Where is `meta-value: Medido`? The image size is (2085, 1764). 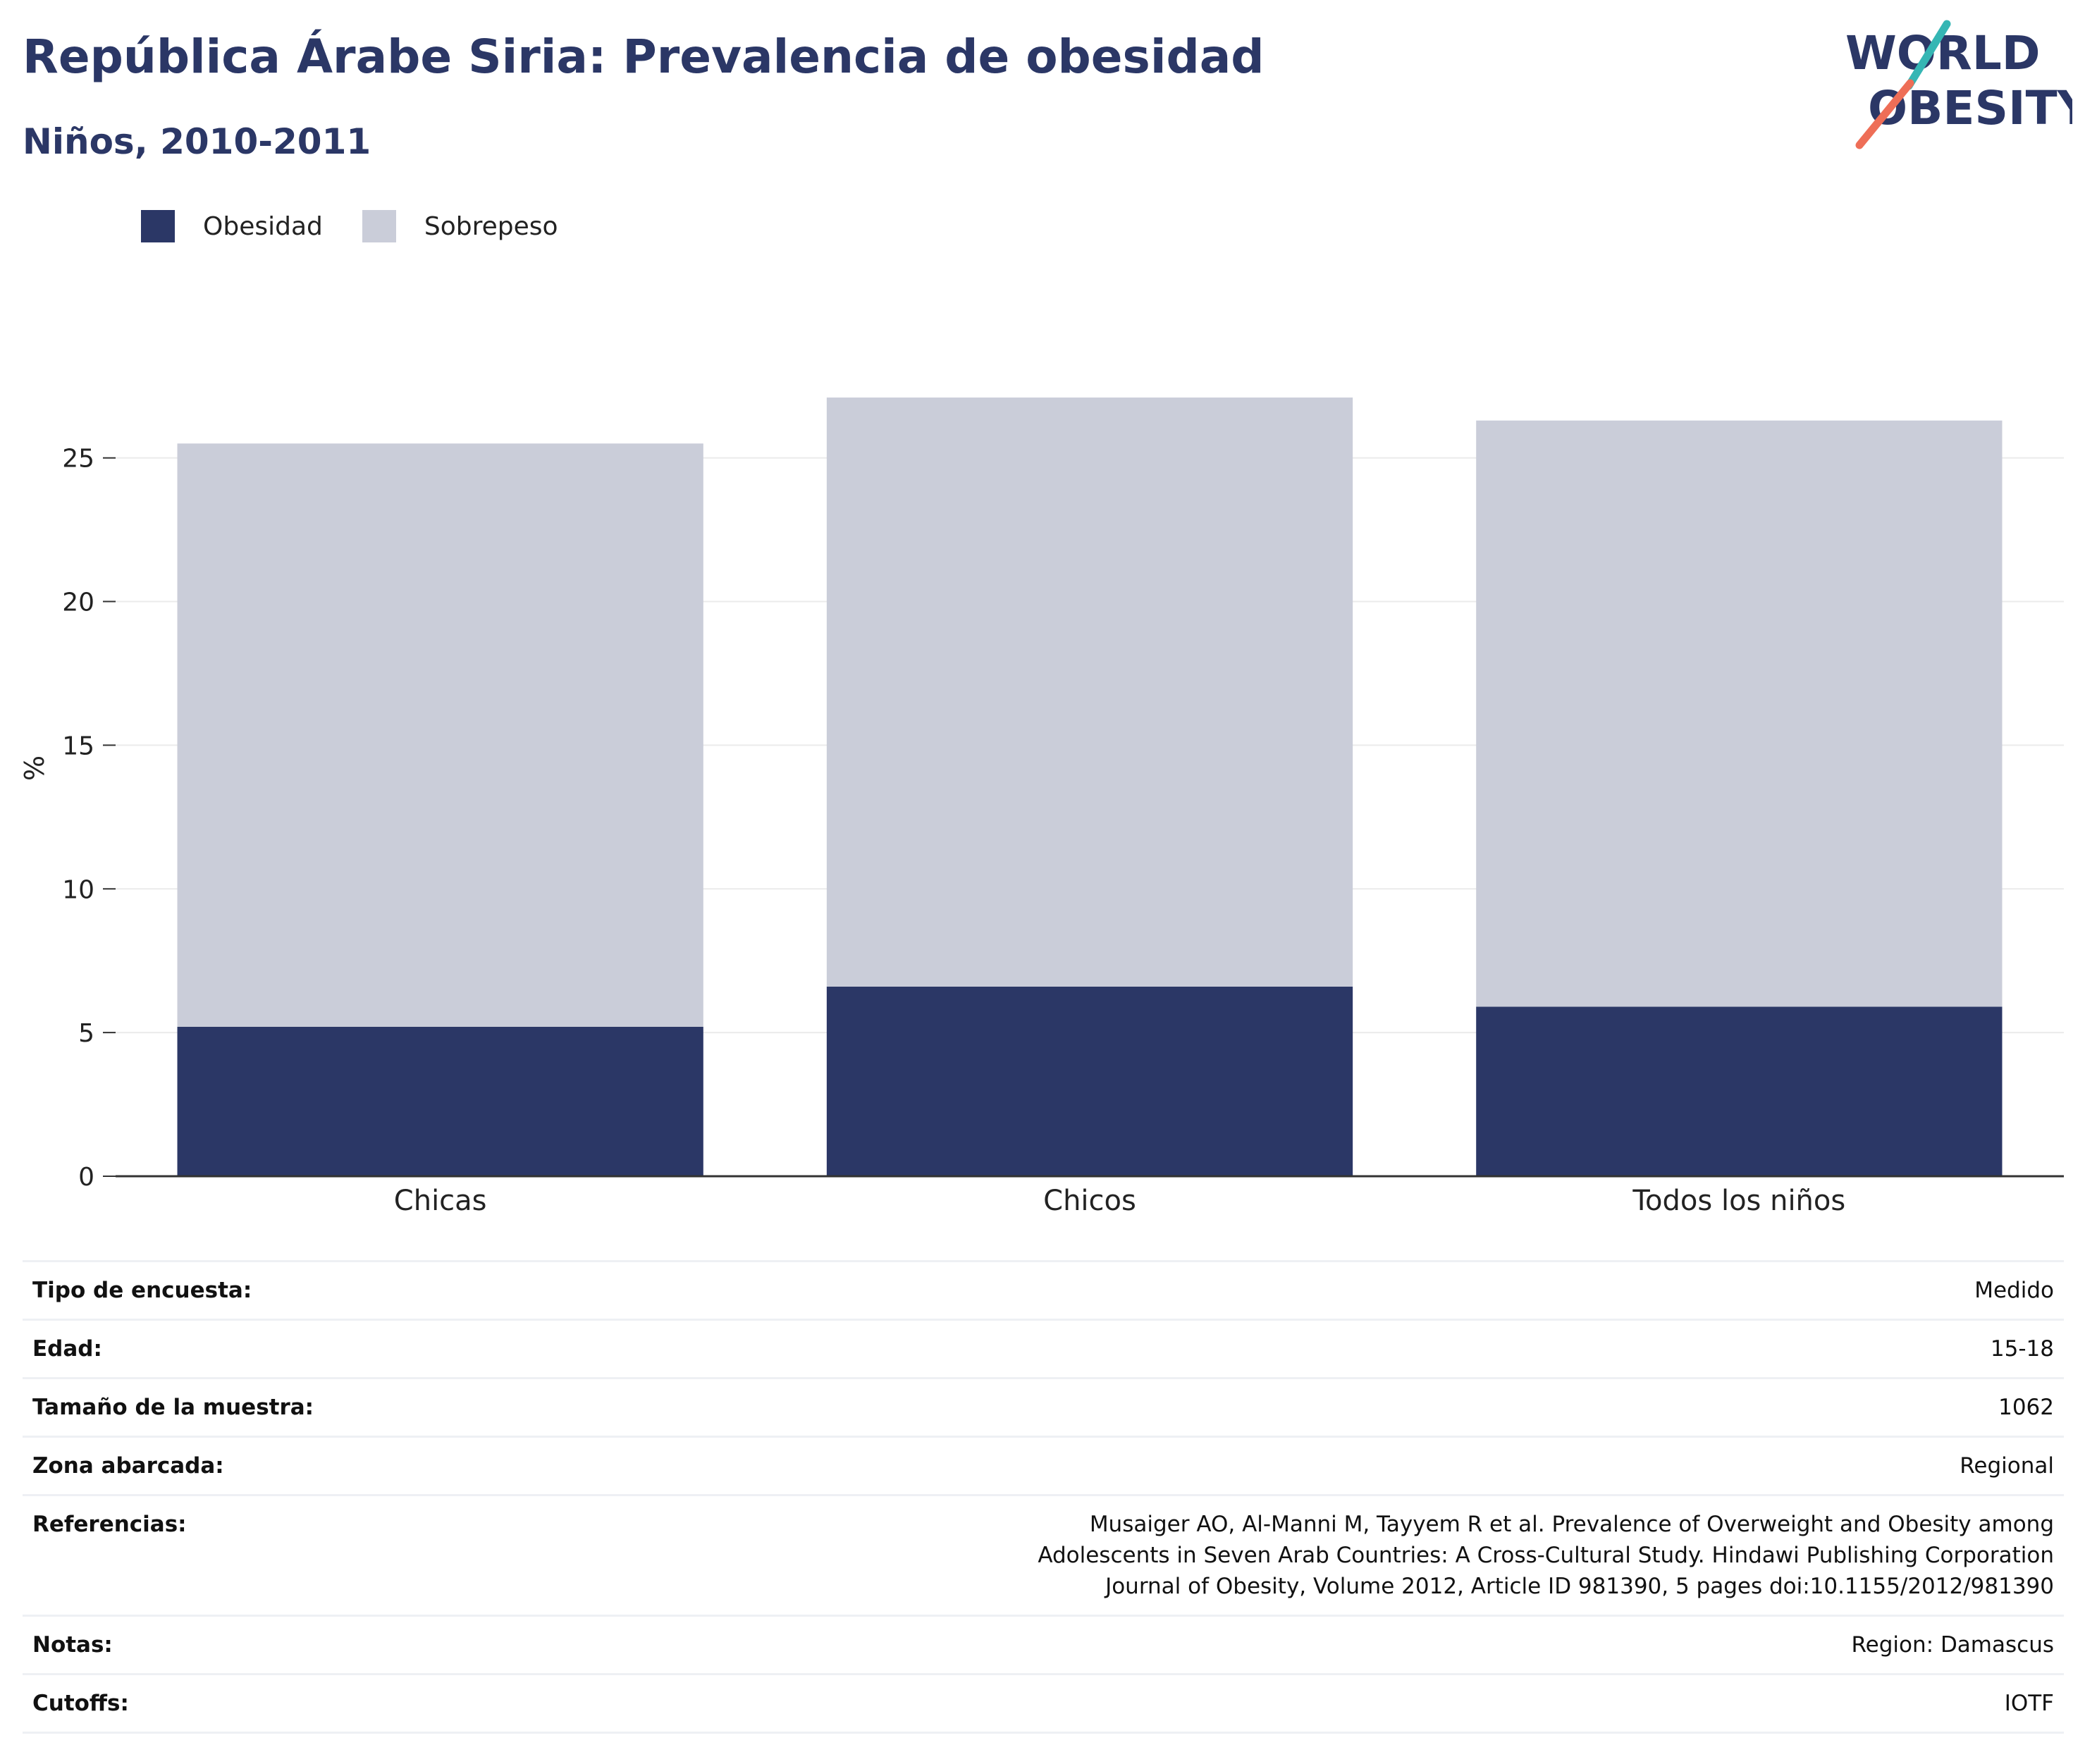 meta-value: Medido is located at coordinates (1250, 1290).